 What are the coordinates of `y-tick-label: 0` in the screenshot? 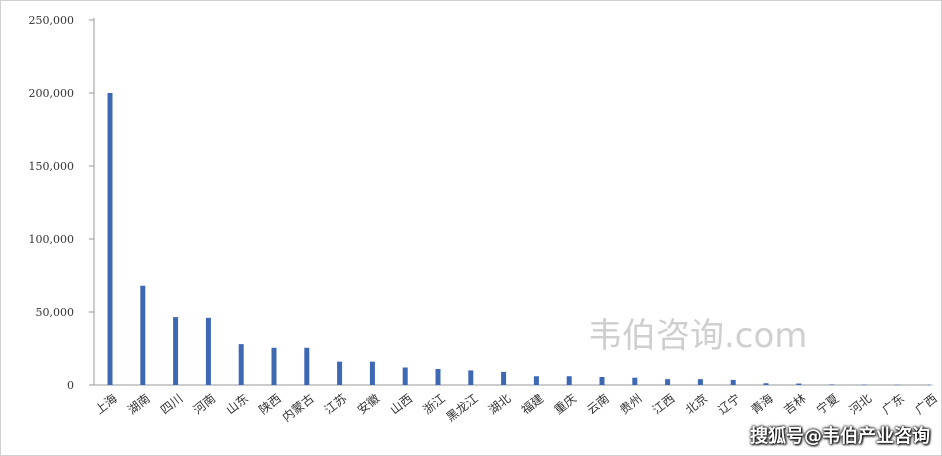 It's located at (70, 385).